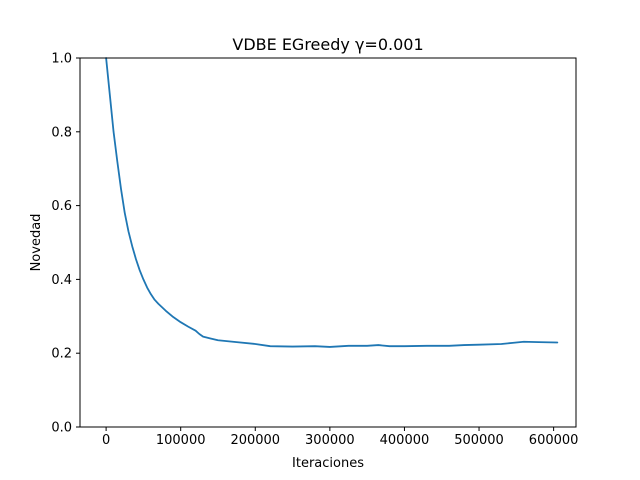 The image size is (640, 480). Describe the element at coordinates (328, 463) in the screenshot. I see `x-axis-label: Iteraciones` at that location.